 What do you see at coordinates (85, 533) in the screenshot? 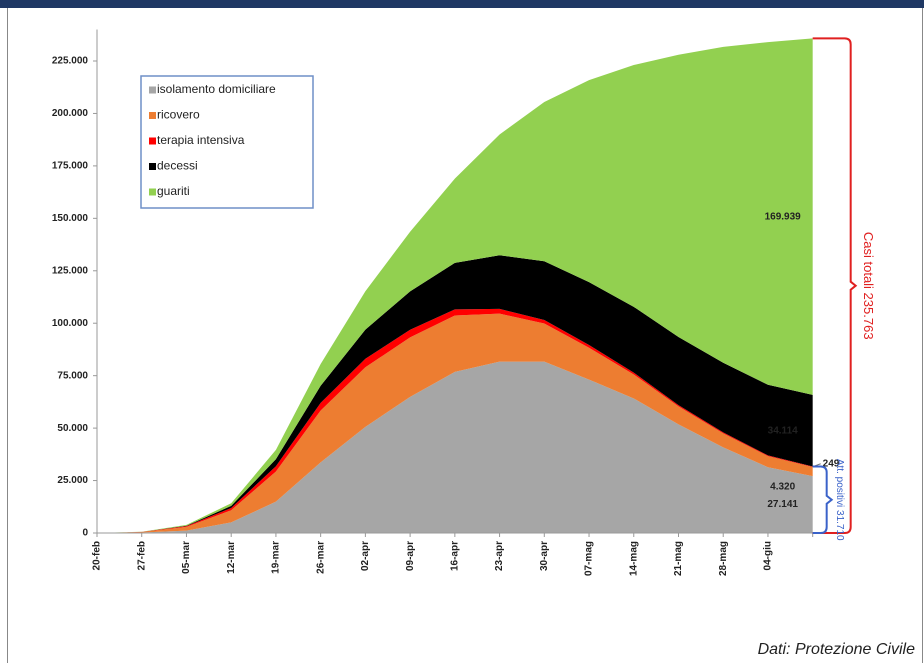
I see `y-tick-label: 0` at bounding box center [85, 533].